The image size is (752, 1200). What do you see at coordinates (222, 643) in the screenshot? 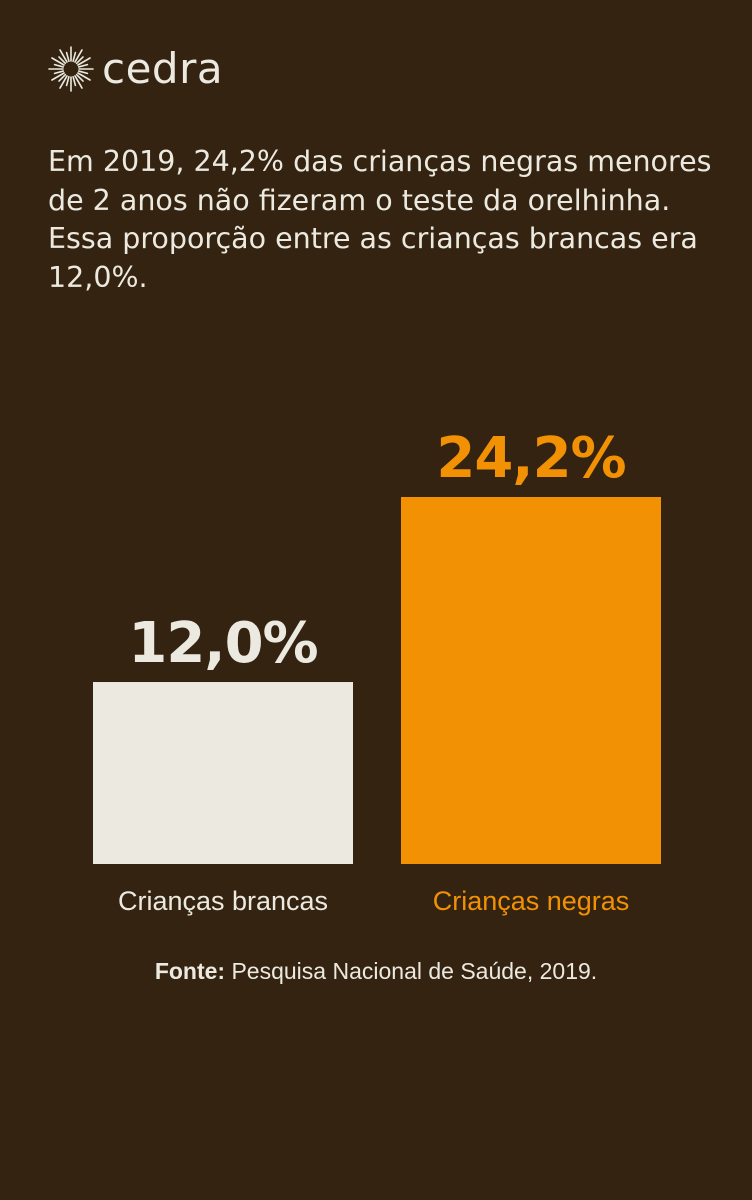
I see `value-label: 12,0%` at bounding box center [222, 643].